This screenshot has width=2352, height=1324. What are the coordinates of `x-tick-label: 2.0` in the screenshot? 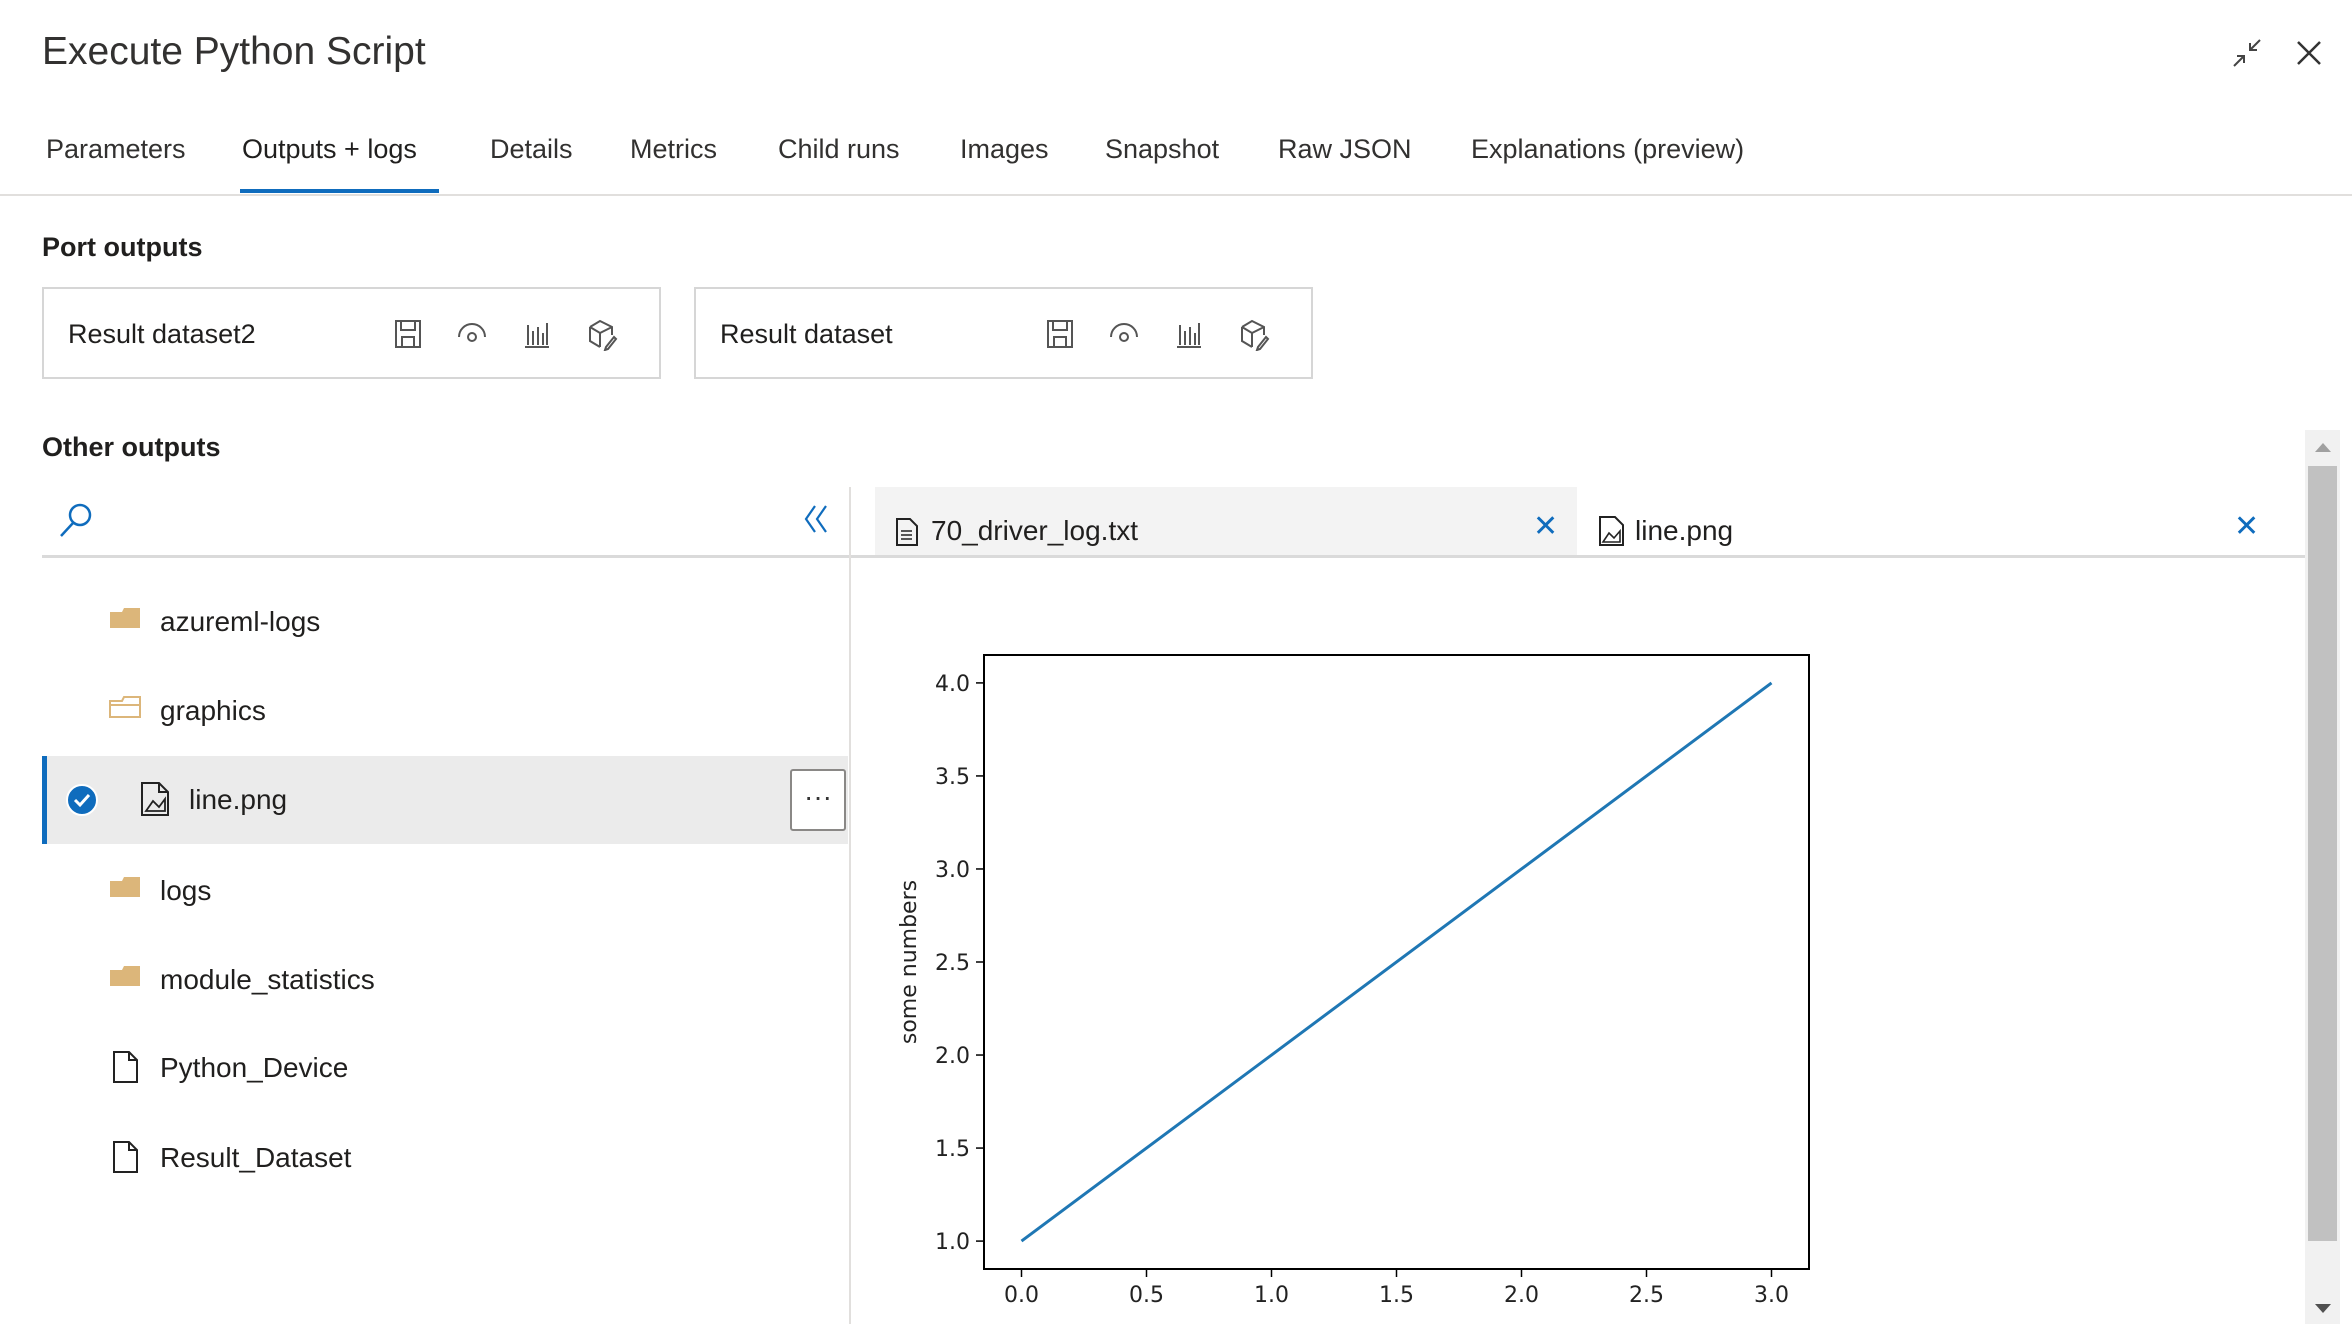 It's located at (1521, 1295).